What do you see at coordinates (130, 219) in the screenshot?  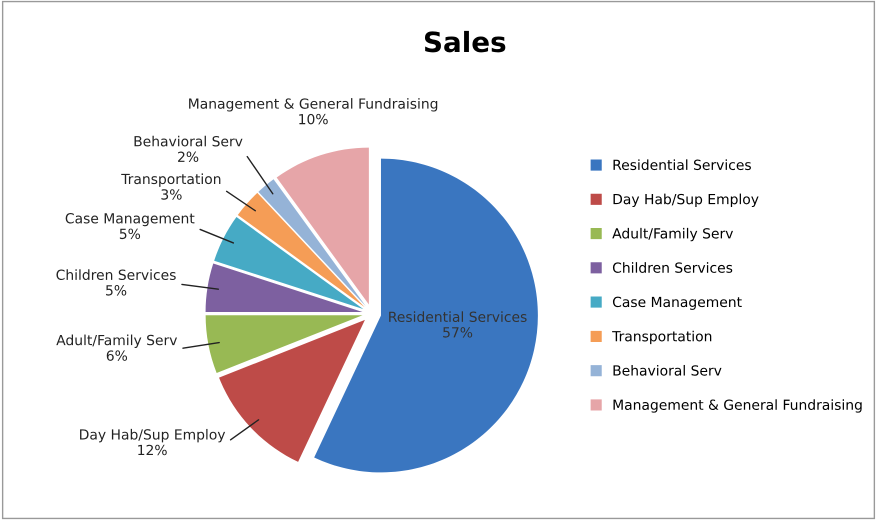 I see `slice-label: Case Management` at bounding box center [130, 219].